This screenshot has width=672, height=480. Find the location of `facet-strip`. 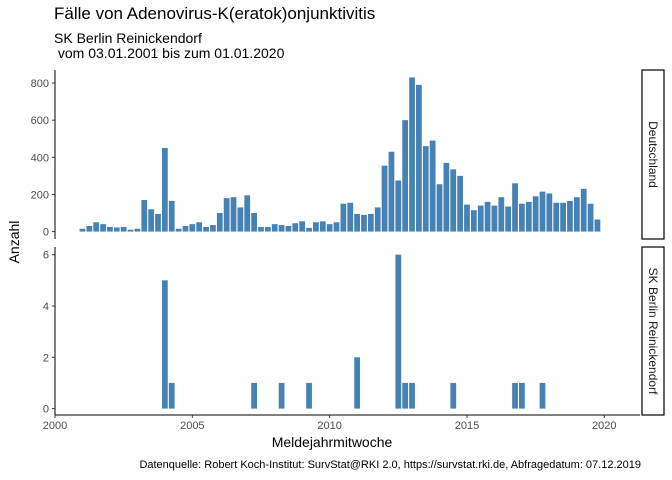

facet-strip is located at coordinates (653, 331).